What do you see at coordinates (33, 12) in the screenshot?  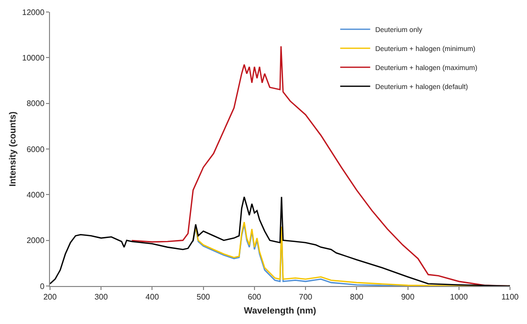 I see `y-tick-label: 12000` at bounding box center [33, 12].